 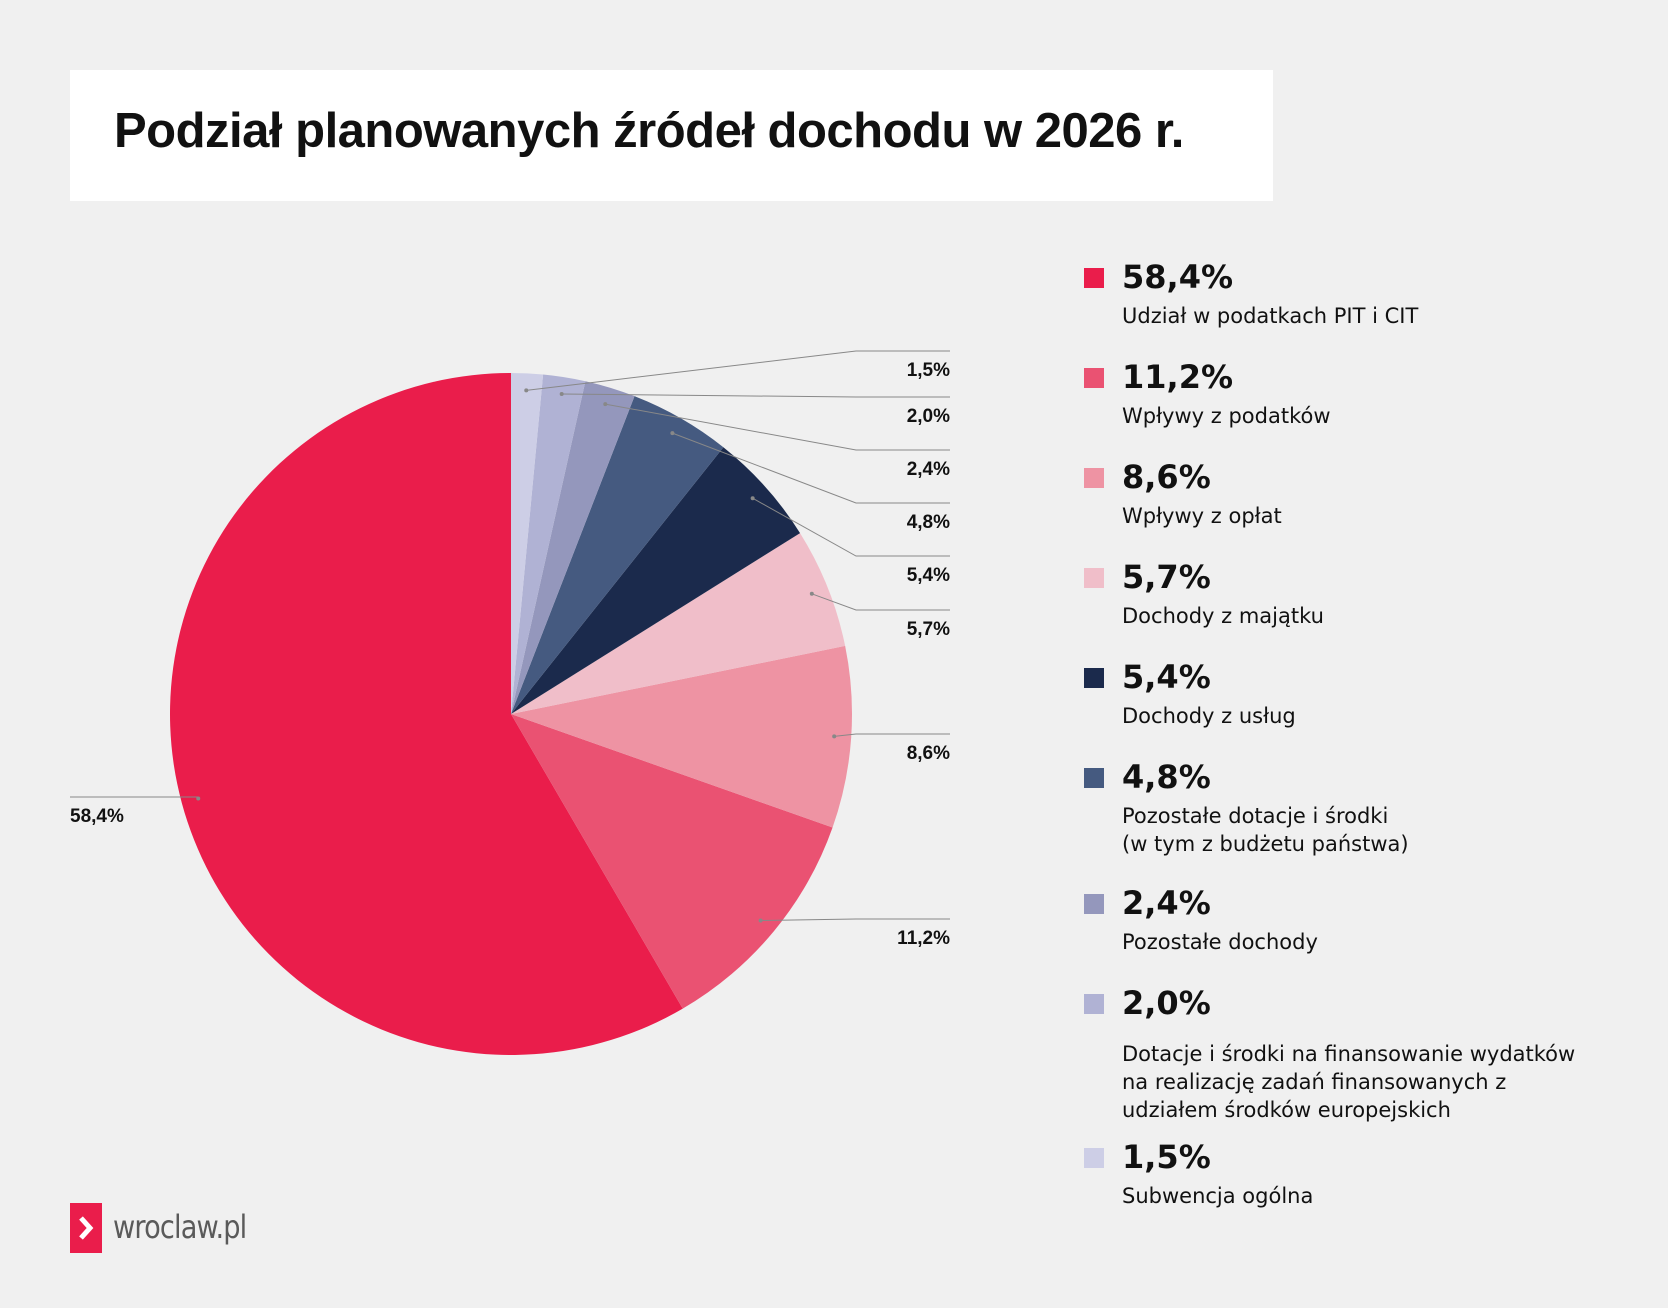 I want to click on legend-label: Pozostałe dochody, so click(x=1220, y=942).